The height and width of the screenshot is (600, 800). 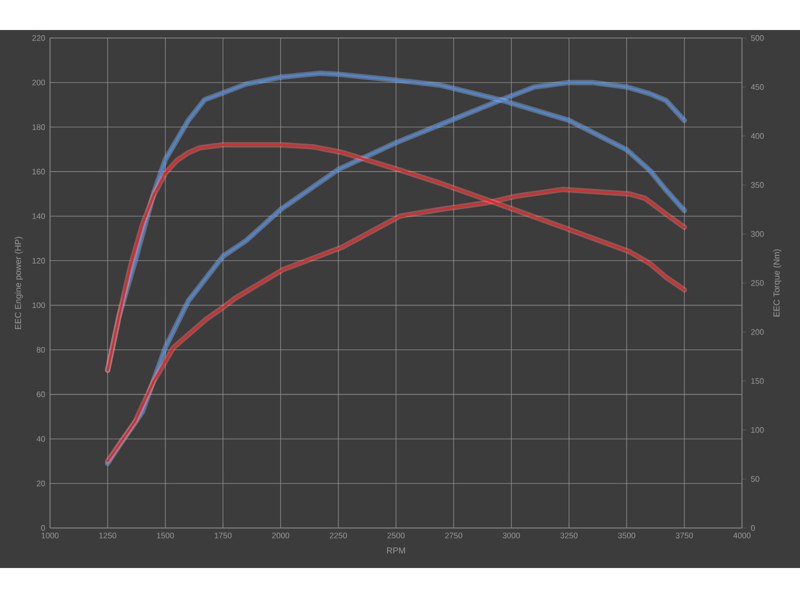 I want to click on x-tick-label: 2000, so click(x=281, y=535).